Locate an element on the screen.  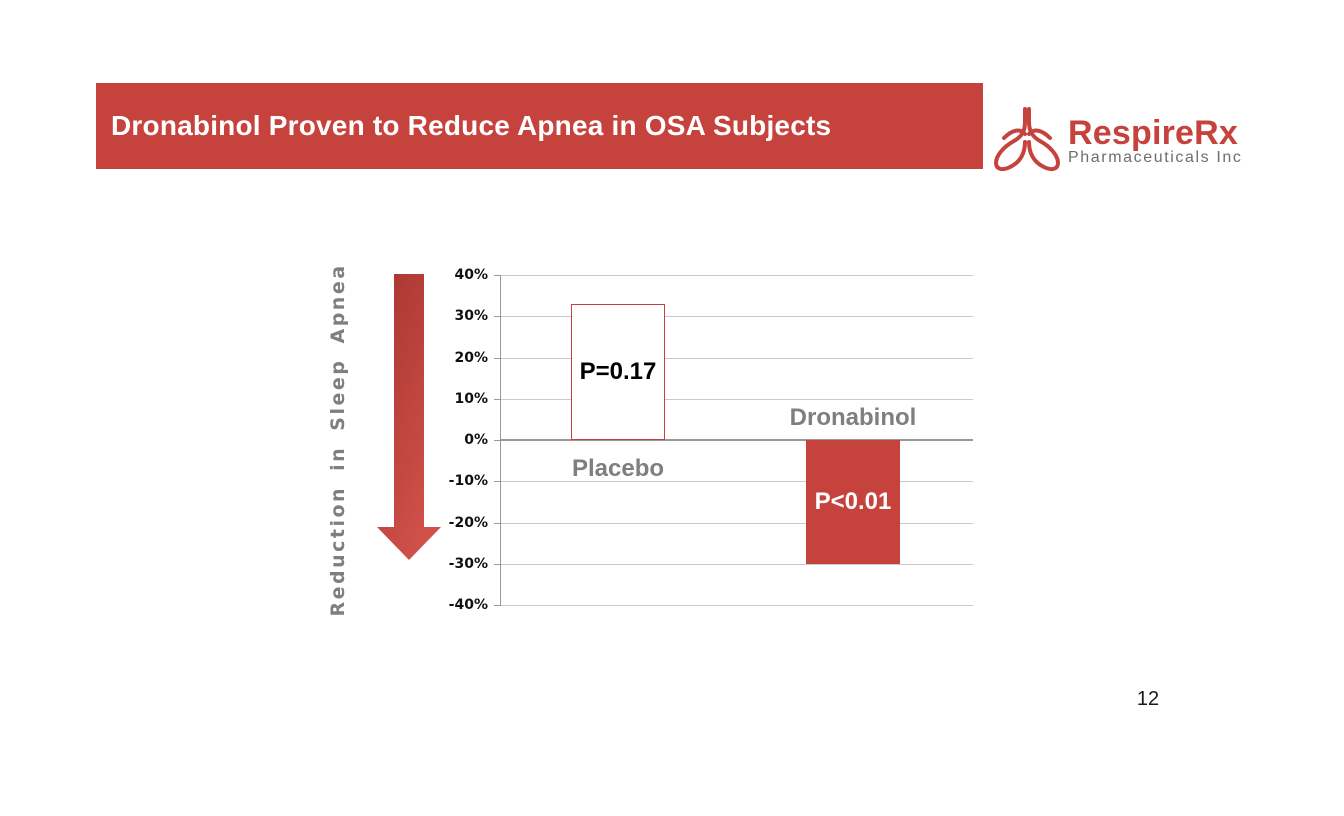
y-axis-line is located at coordinates (500, 440).